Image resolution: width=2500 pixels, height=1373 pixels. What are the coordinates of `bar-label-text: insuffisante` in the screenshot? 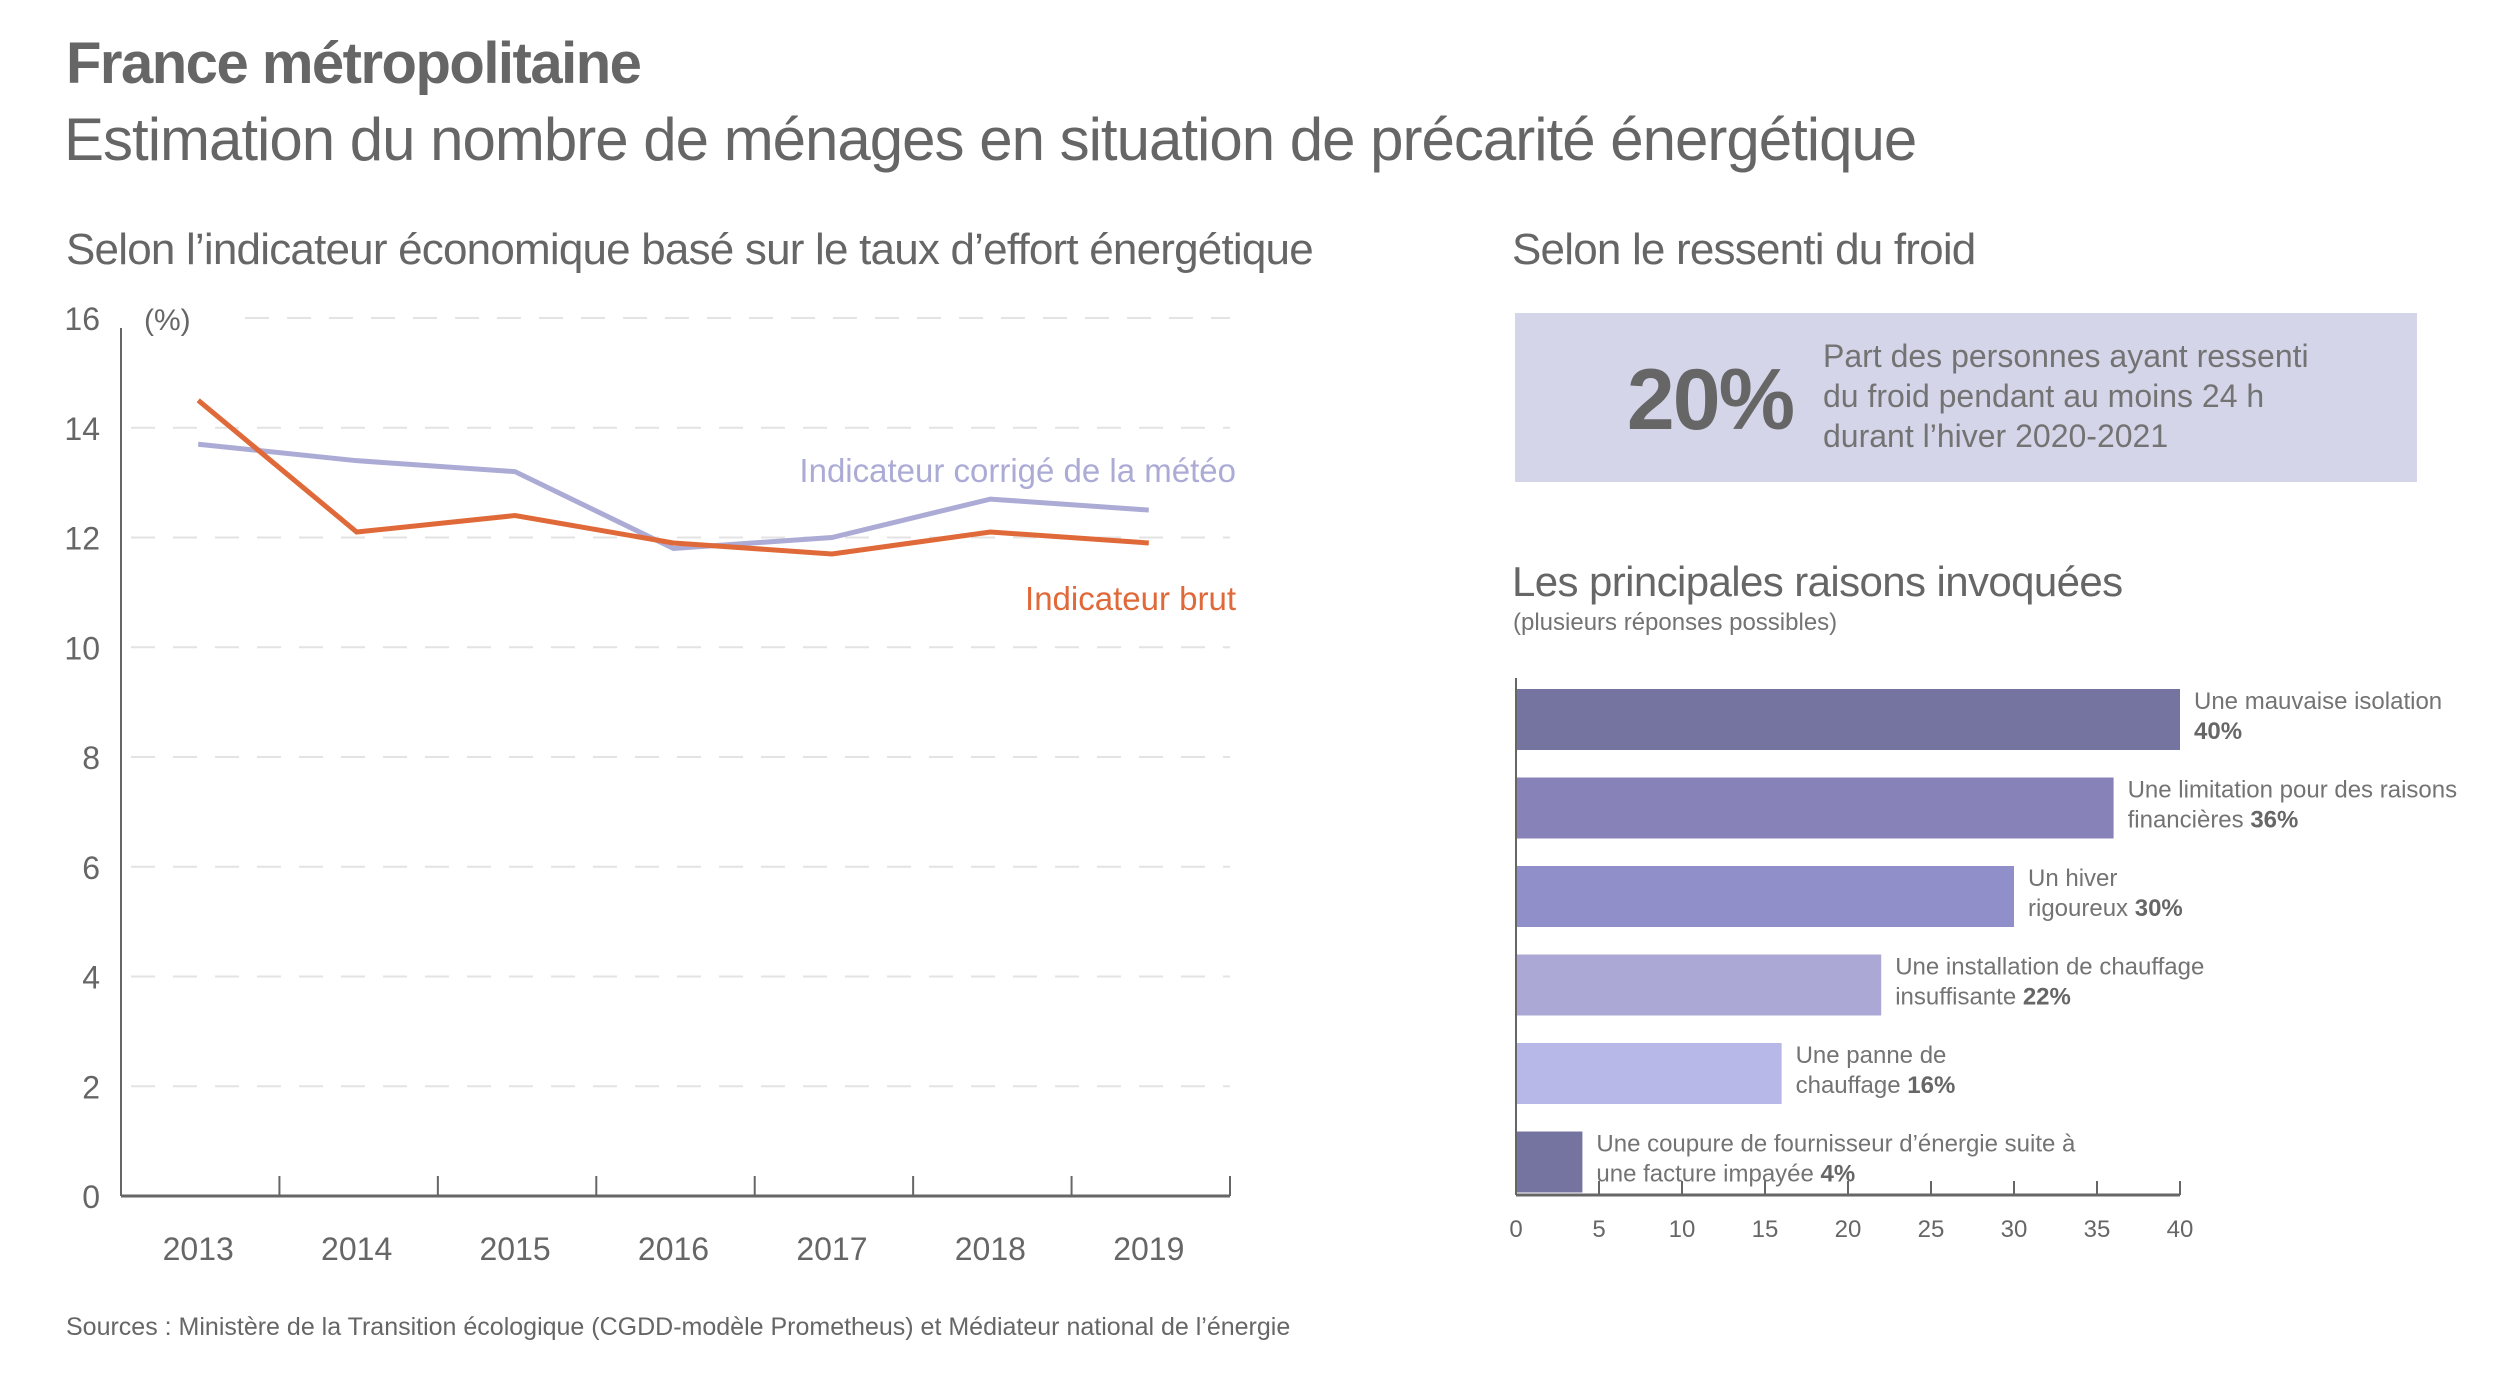 It's located at (1959, 997).